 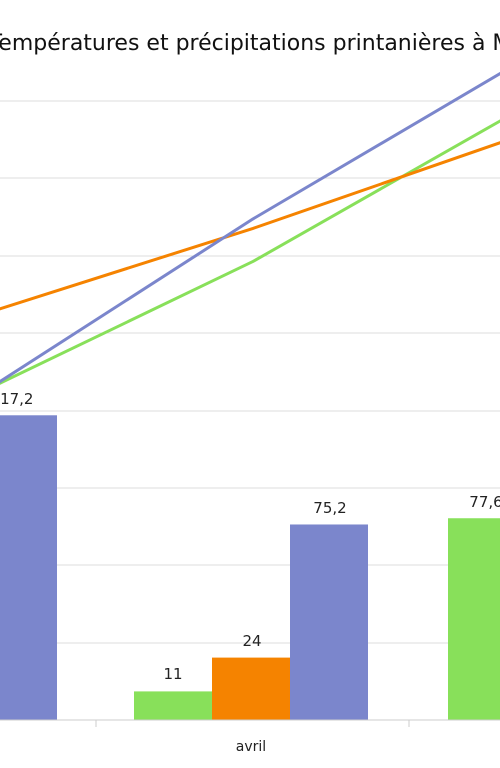 I want to click on data-label: 24, so click(x=251, y=641).